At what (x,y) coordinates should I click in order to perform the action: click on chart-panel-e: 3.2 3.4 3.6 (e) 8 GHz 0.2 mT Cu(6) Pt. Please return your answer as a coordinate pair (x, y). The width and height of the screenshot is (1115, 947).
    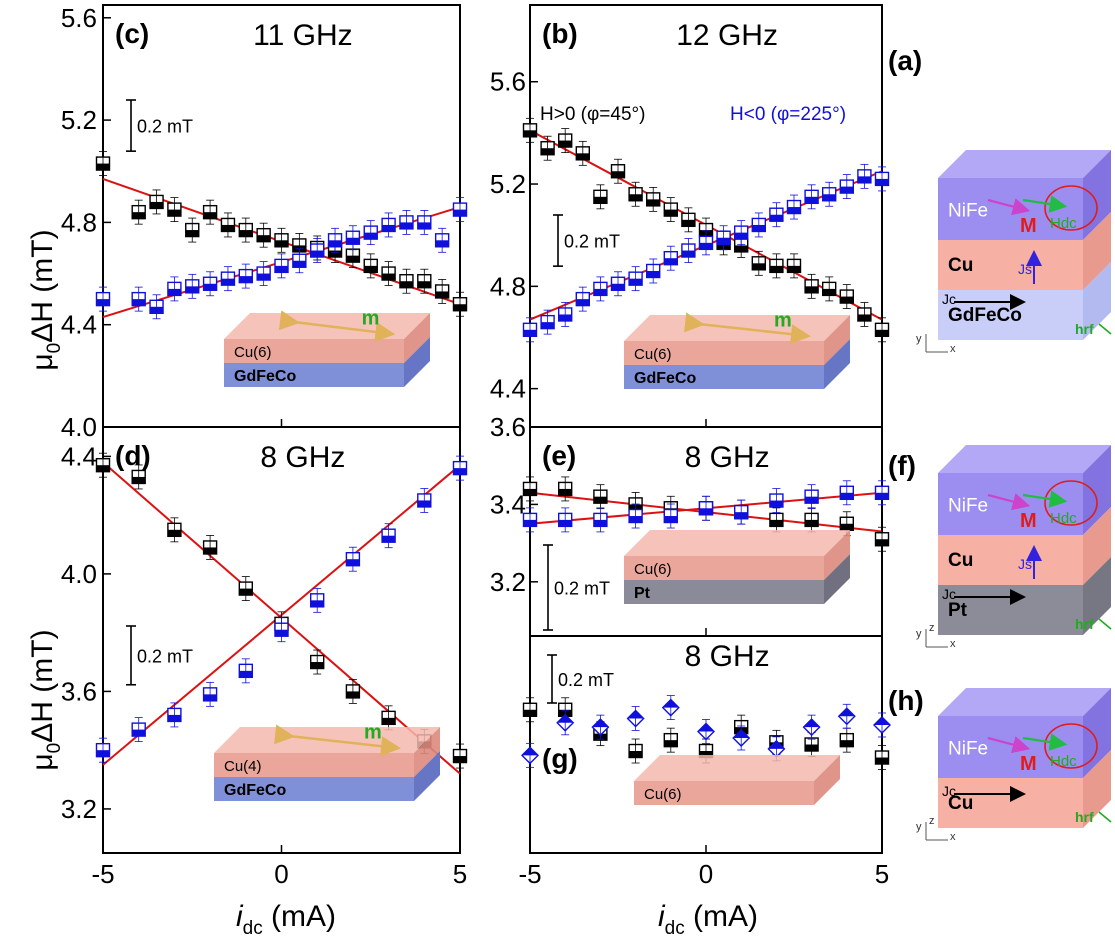
    Looking at the image, I should click on (690, 524).